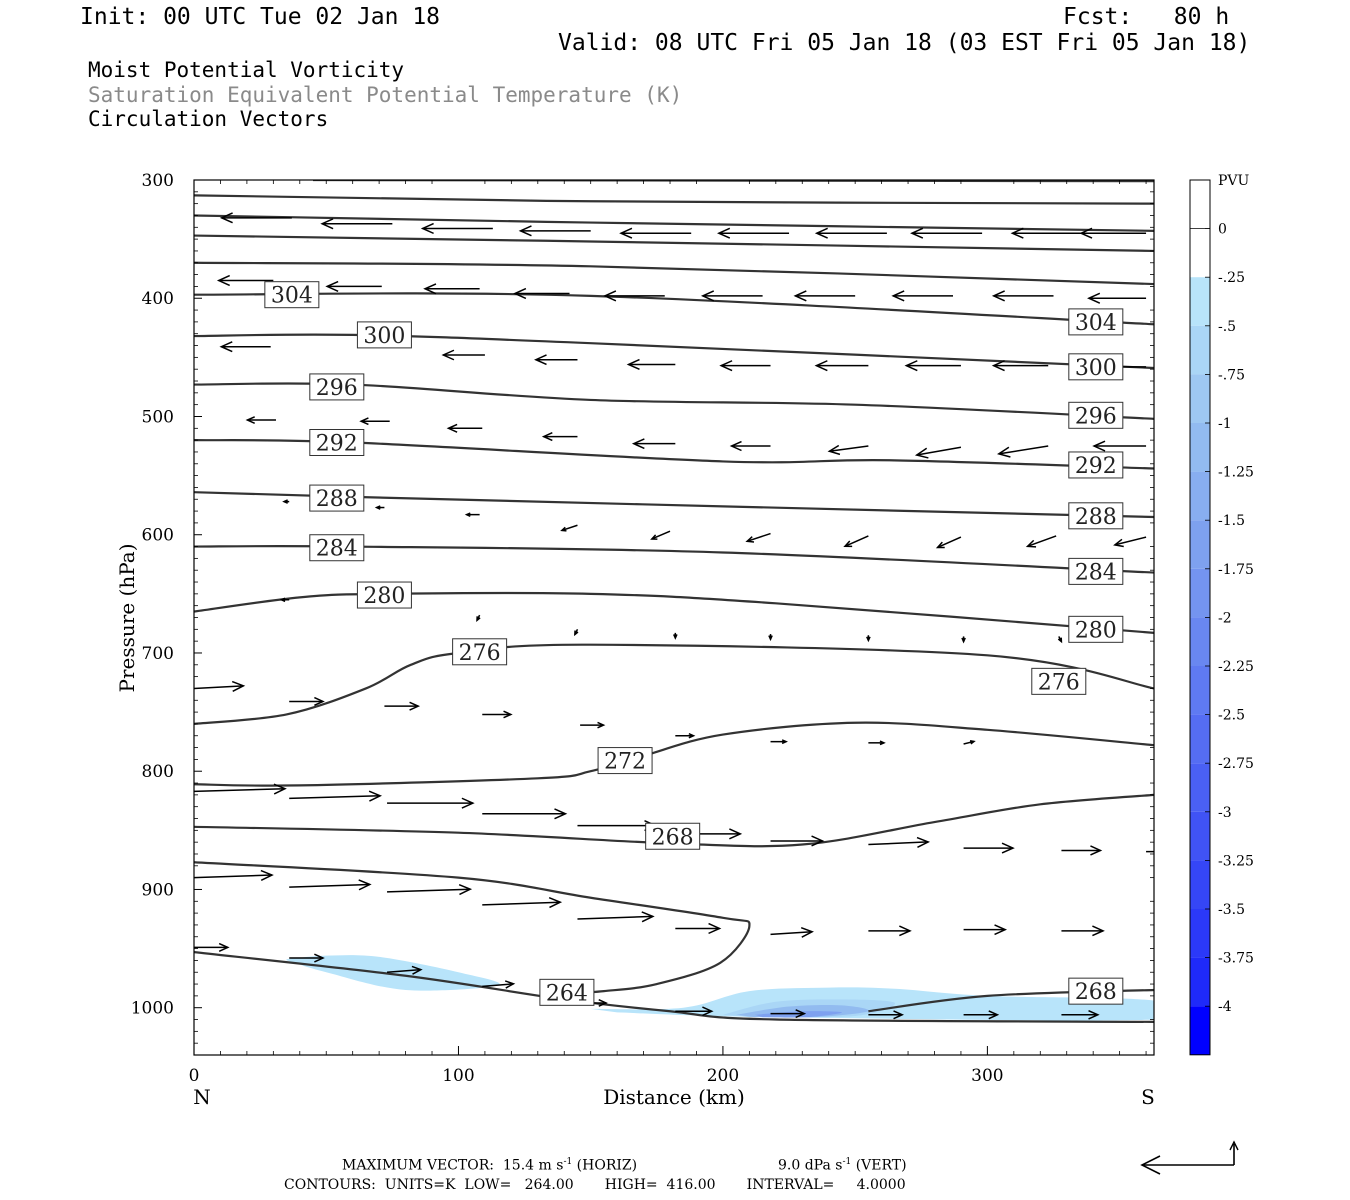 The image size is (1350, 1200). Describe the element at coordinates (458, 1076) in the screenshot. I see `x-tick-label: 100` at that location.